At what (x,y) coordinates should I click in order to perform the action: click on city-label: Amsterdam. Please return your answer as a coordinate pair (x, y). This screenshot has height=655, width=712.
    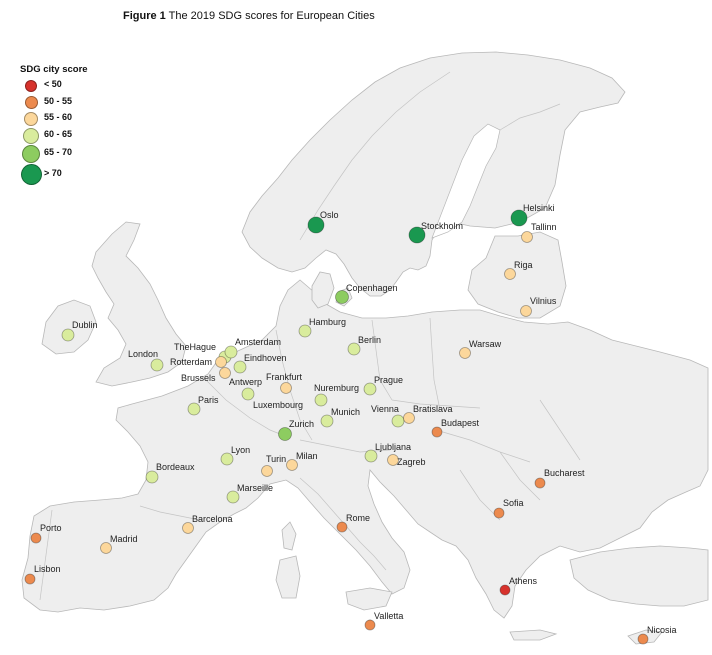
    Looking at the image, I should click on (258, 342).